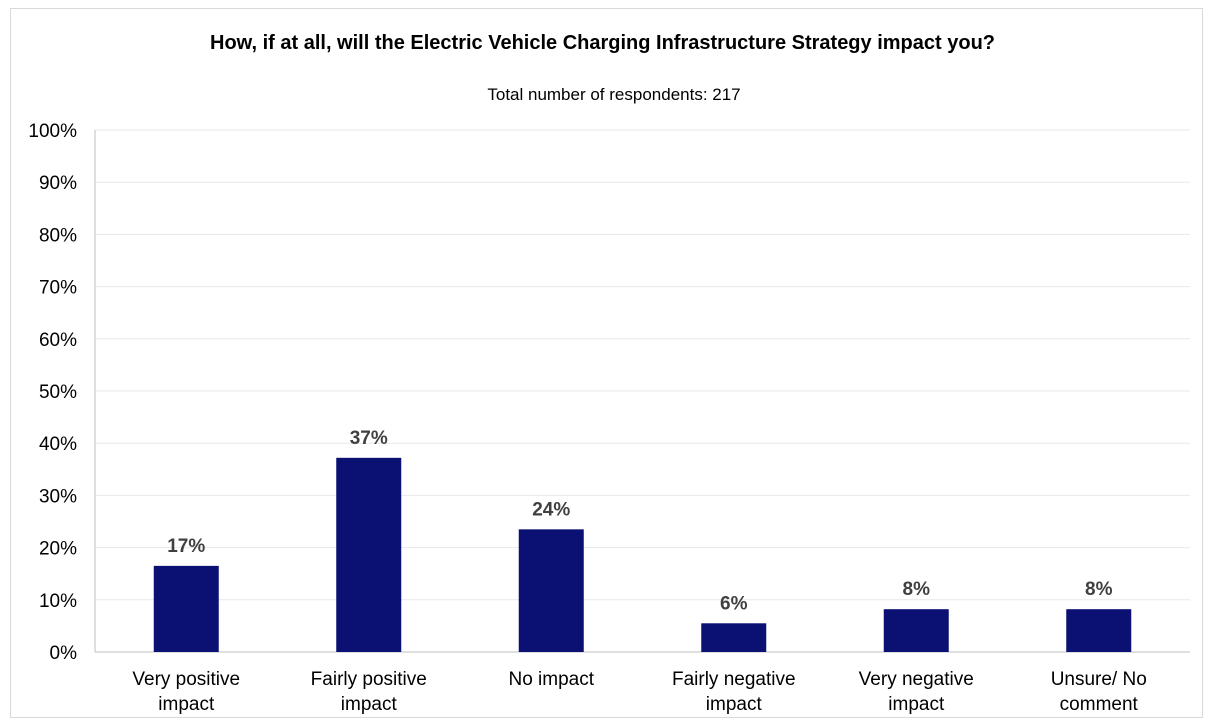 The image size is (1205, 720). What do you see at coordinates (551, 679) in the screenshot?
I see `x-category-label: No impact` at bounding box center [551, 679].